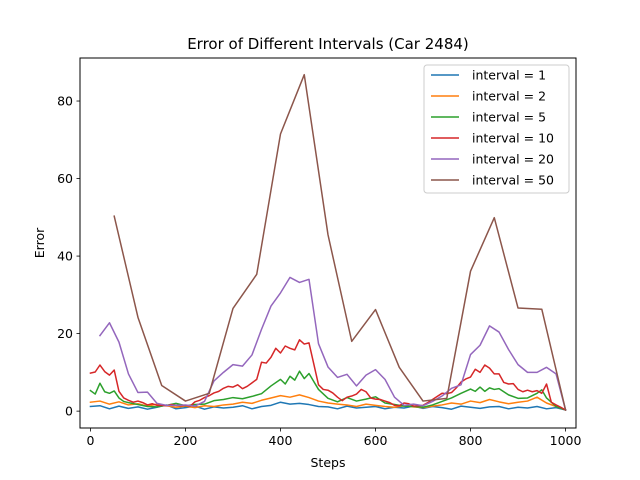 The height and width of the screenshot is (480, 640). Describe the element at coordinates (186, 440) in the screenshot. I see `x-tick-label: 200` at that location.